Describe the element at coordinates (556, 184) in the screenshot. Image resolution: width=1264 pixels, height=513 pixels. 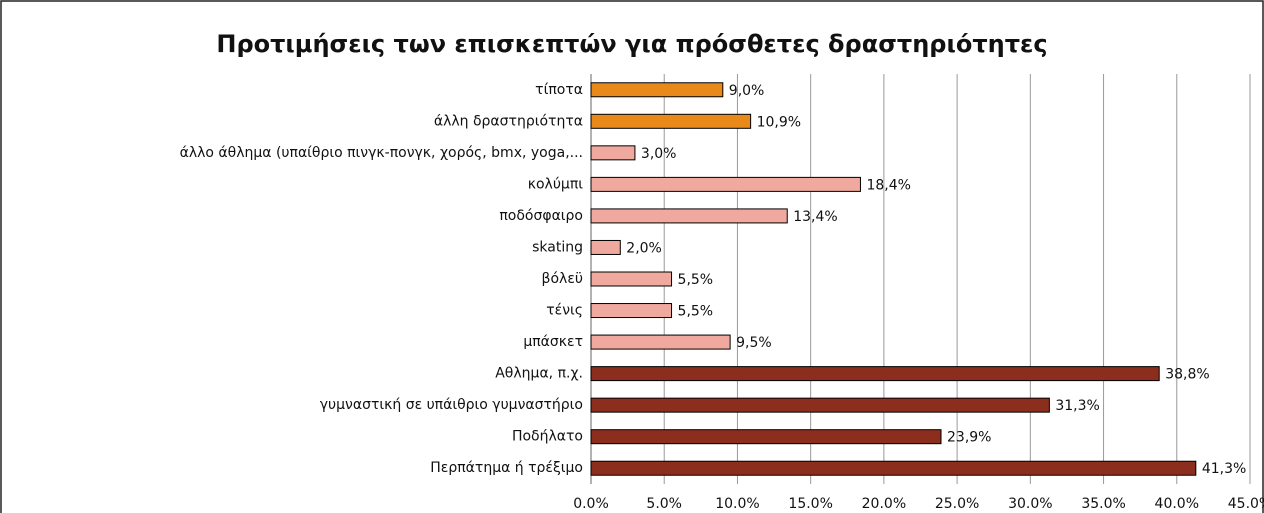
I see `y-tick-label: κολύμπι` at that location.